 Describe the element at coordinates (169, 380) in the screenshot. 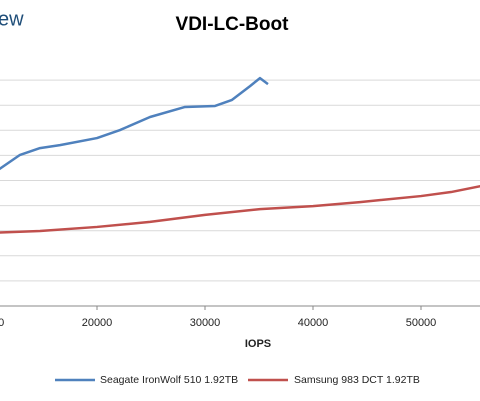

I see `legend-label: Seagate IronWolf 510 1.92TB` at that location.